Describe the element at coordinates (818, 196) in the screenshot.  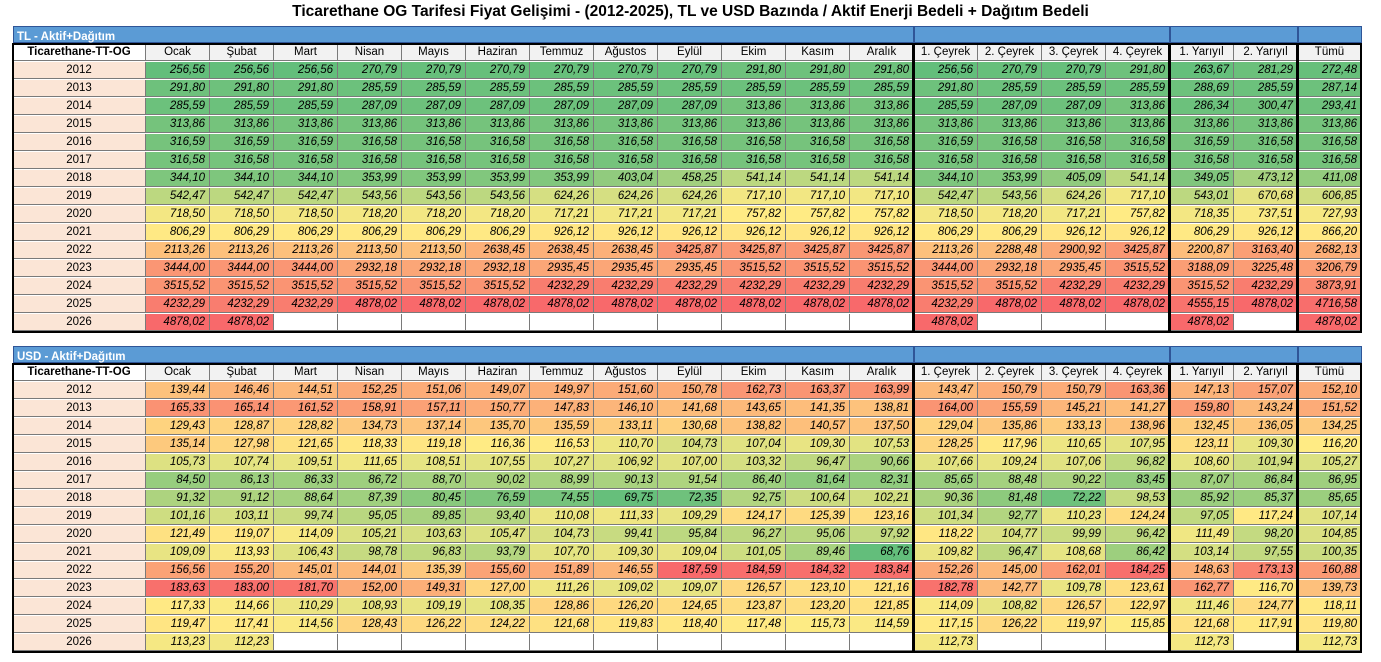
I see `value-cell: 717,10` at that location.